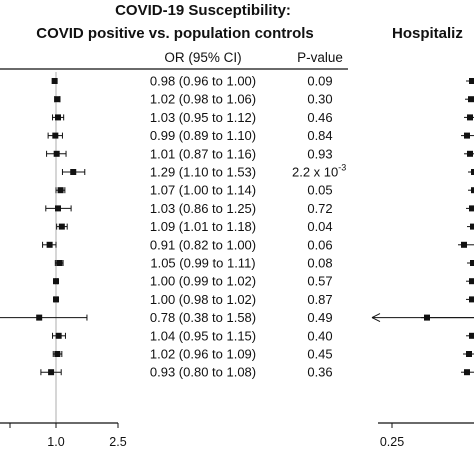  What do you see at coordinates (203, 10) in the screenshot?
I see `panel1-title: COVID-19 Susceptibility:` at bounding box center [203, 10].